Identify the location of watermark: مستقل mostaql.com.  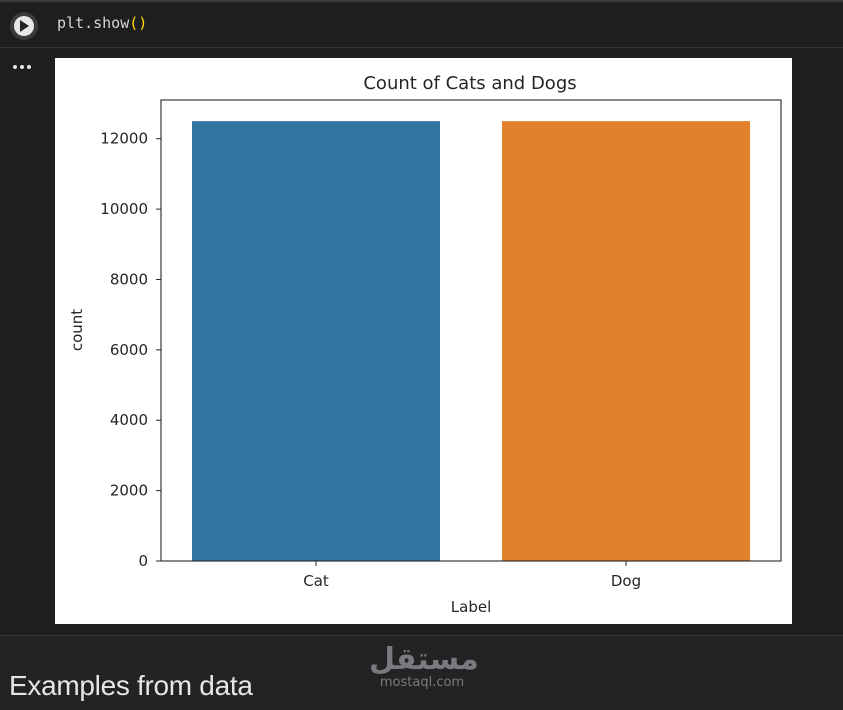
(424, 666).